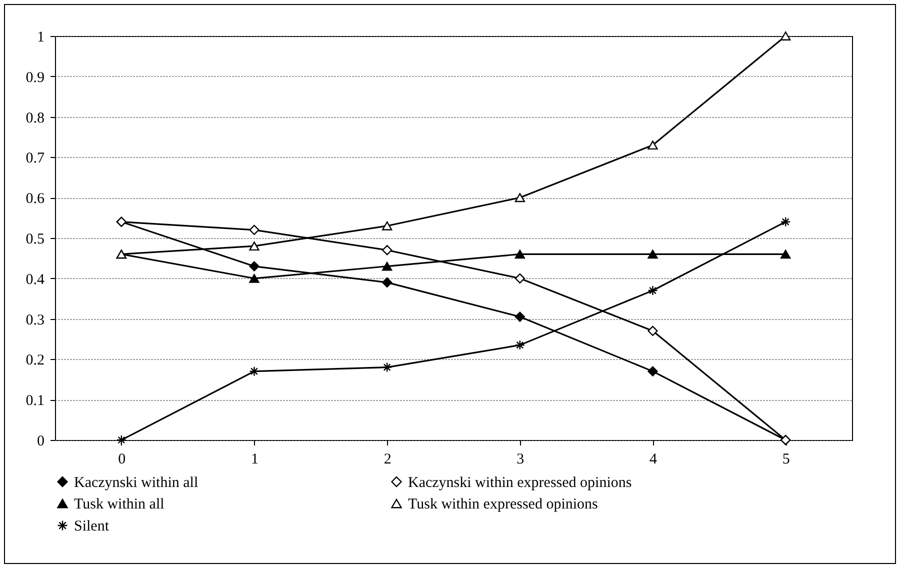 This screenshot has height=570, width=902. Describe the element at coordinates (136, 482) in the screenshot. I see `legend-label: Kaczynski within all` at that location.